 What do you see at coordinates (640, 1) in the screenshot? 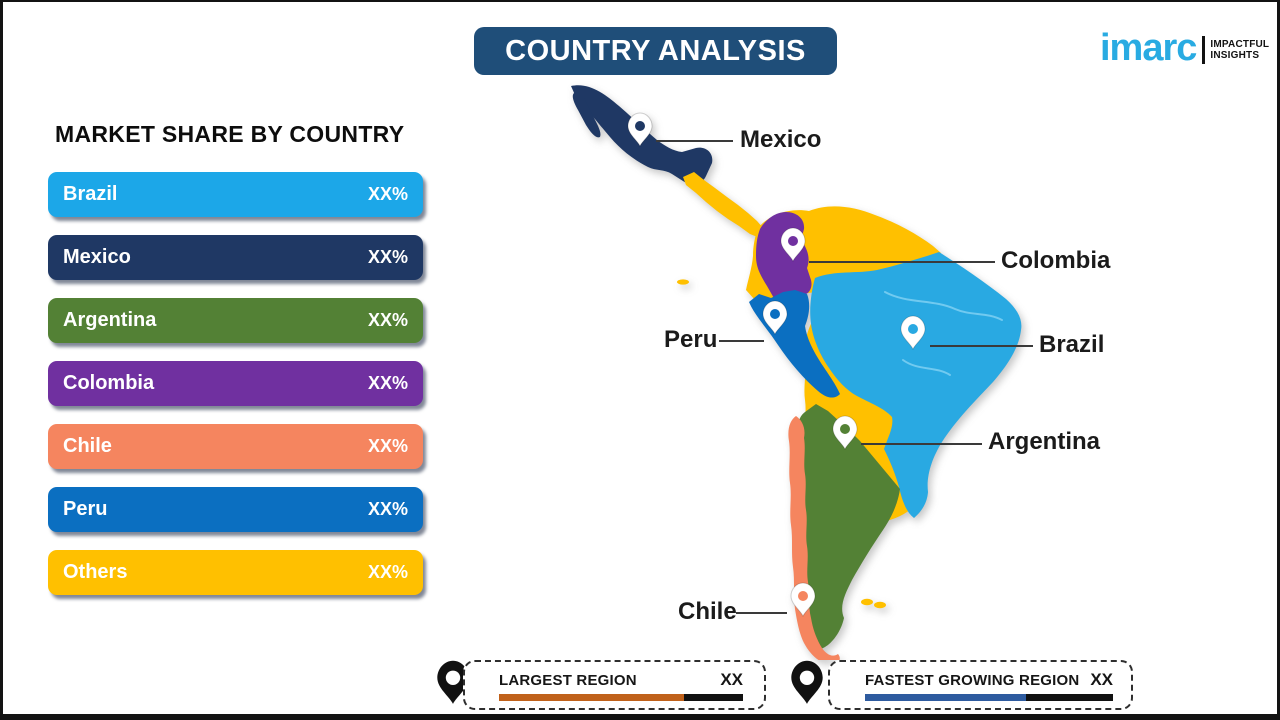
I see `slide-border-top` at bounding box center [640, 1].